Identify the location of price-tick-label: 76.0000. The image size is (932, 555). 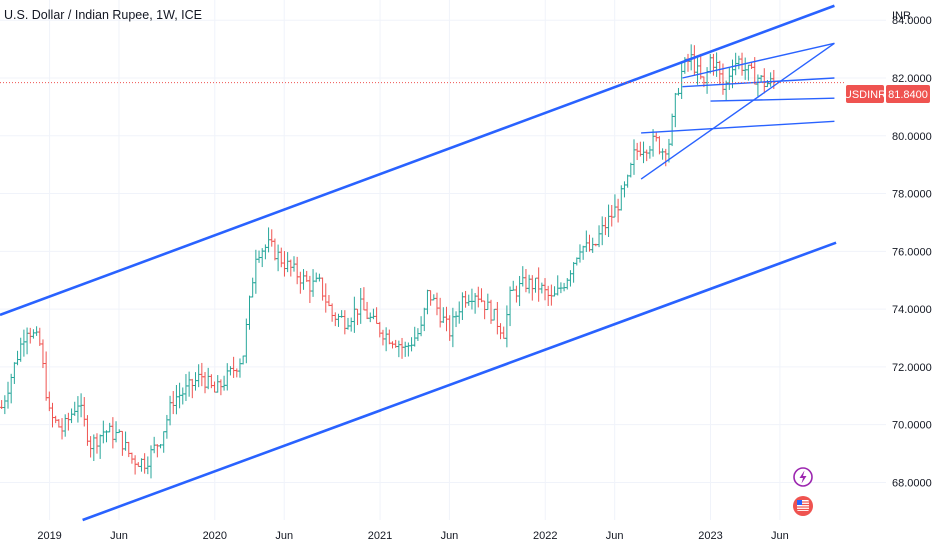
(912, 252).